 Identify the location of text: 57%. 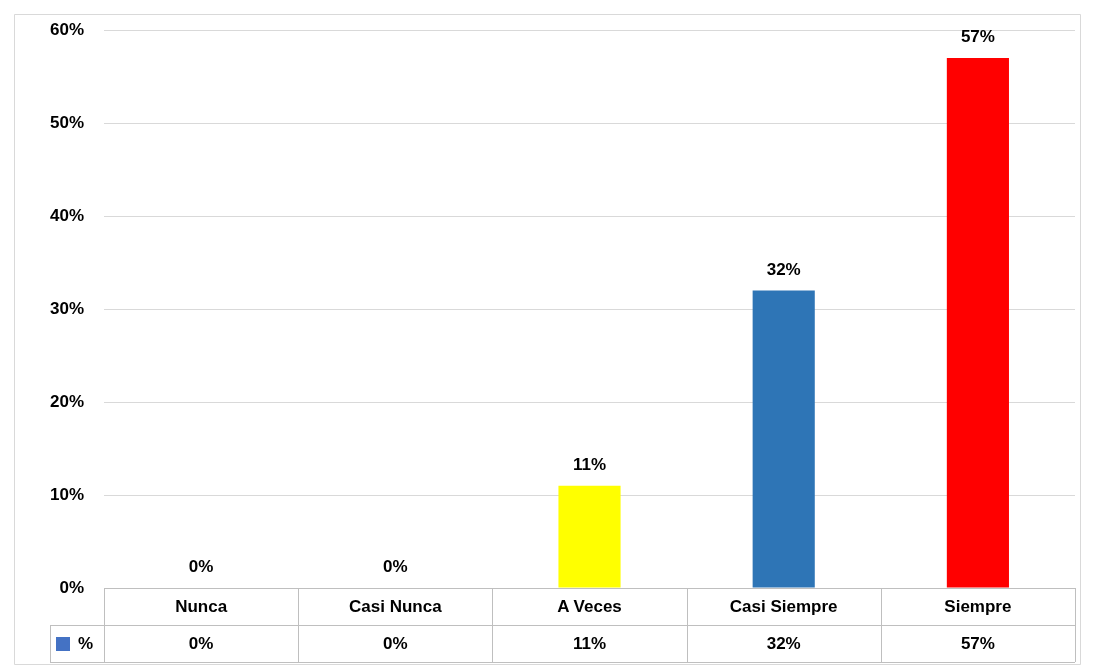
(977, 37).